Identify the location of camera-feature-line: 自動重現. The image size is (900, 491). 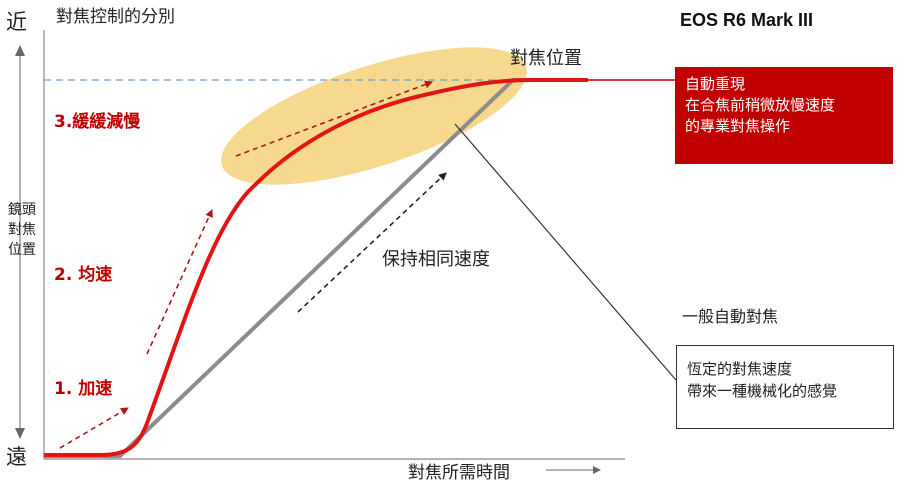
(715, 84).